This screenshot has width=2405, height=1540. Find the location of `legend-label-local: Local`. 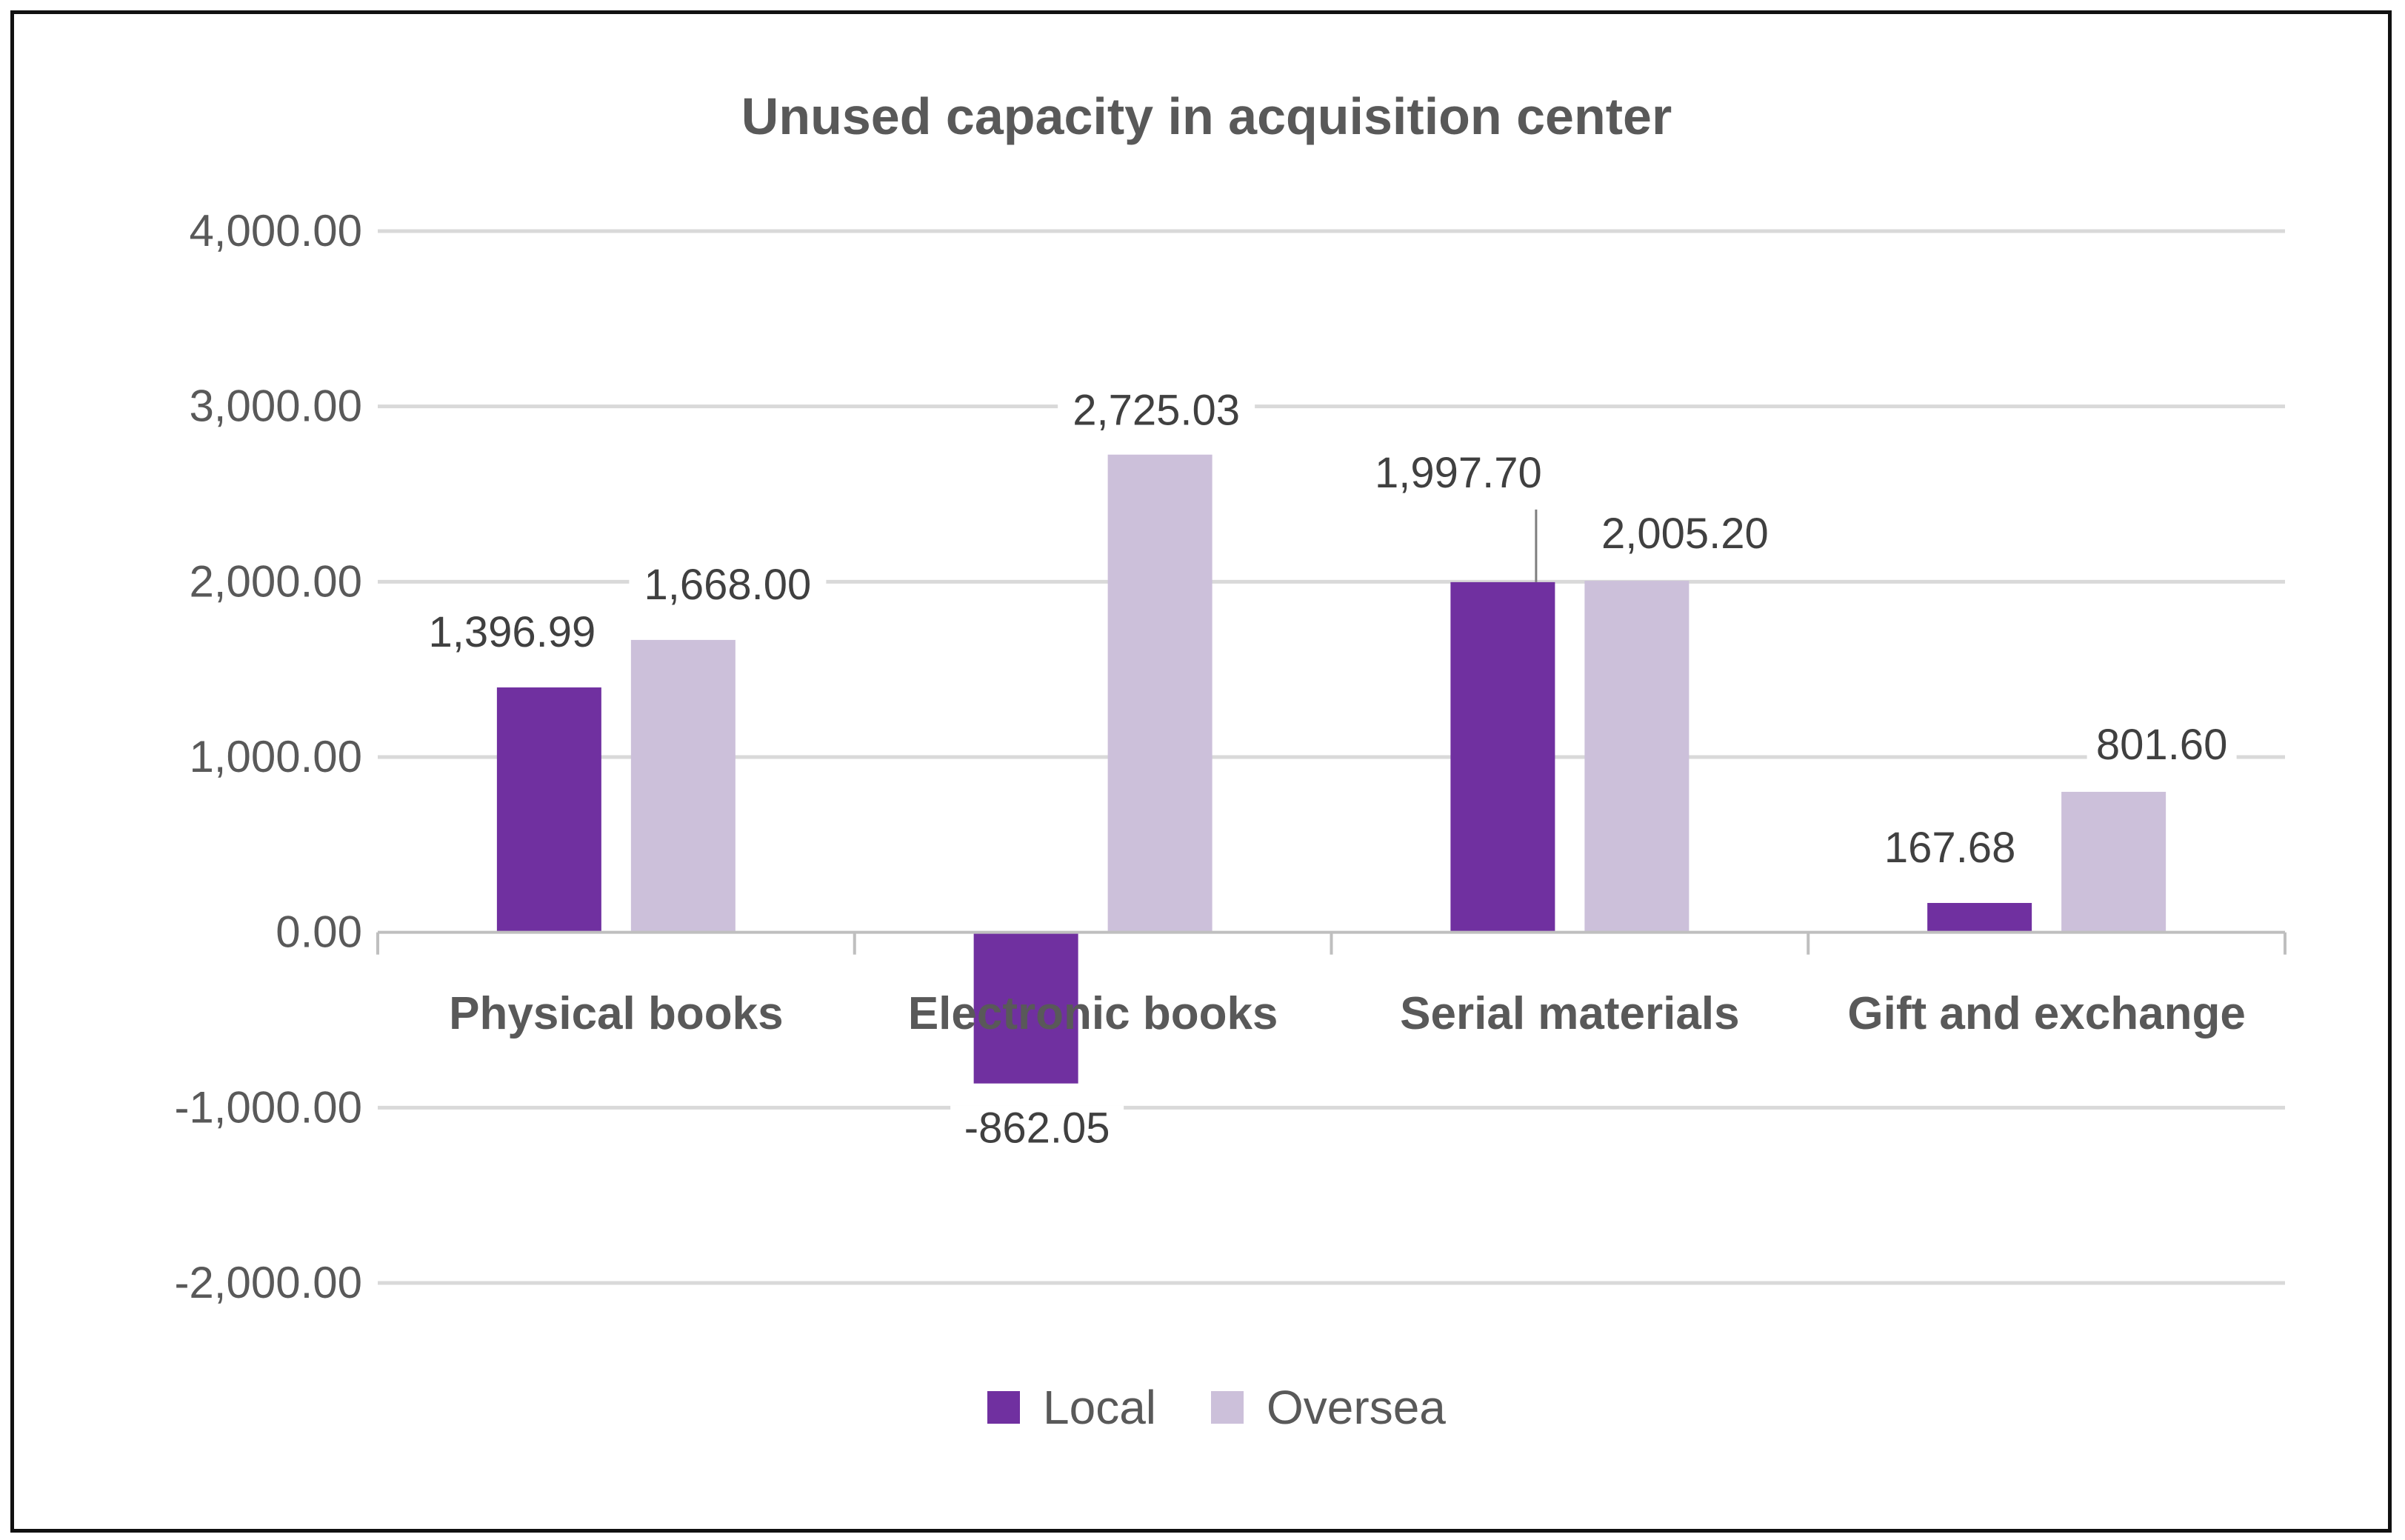

legend-label-local: Local is located at coordinates (1099, 1407).